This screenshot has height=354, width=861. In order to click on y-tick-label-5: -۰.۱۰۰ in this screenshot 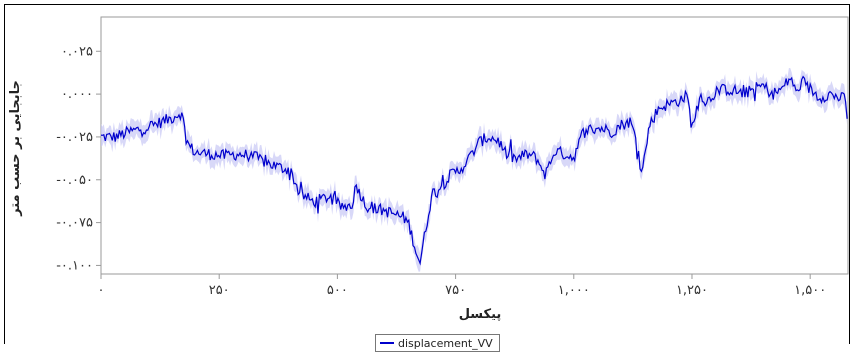, I will do `click(74, 265)`.